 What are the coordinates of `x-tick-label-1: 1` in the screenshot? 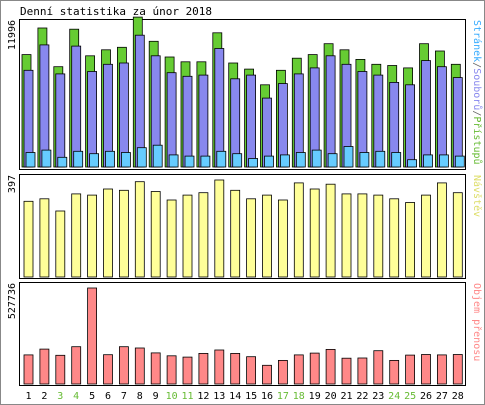 It's located at (28, 396).